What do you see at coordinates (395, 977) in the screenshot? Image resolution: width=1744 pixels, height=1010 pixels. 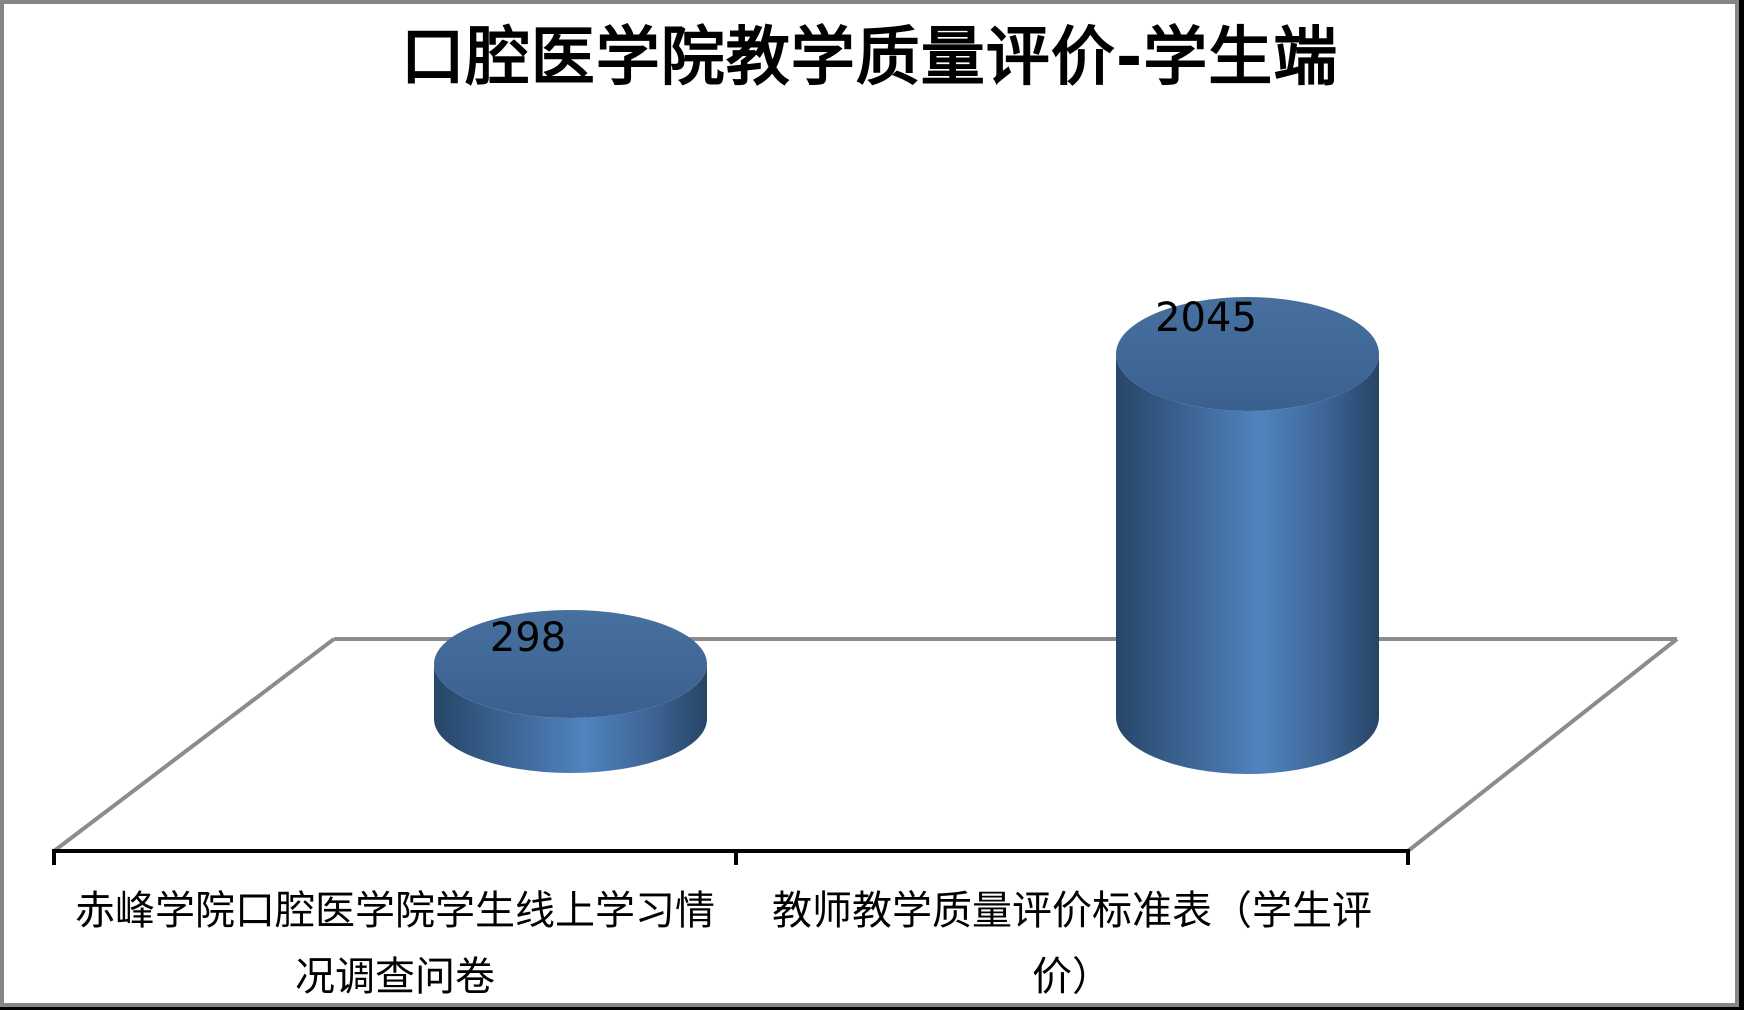 I see `category-label-1-line-2: 况调查问卷` at bounding box center [395, 977].